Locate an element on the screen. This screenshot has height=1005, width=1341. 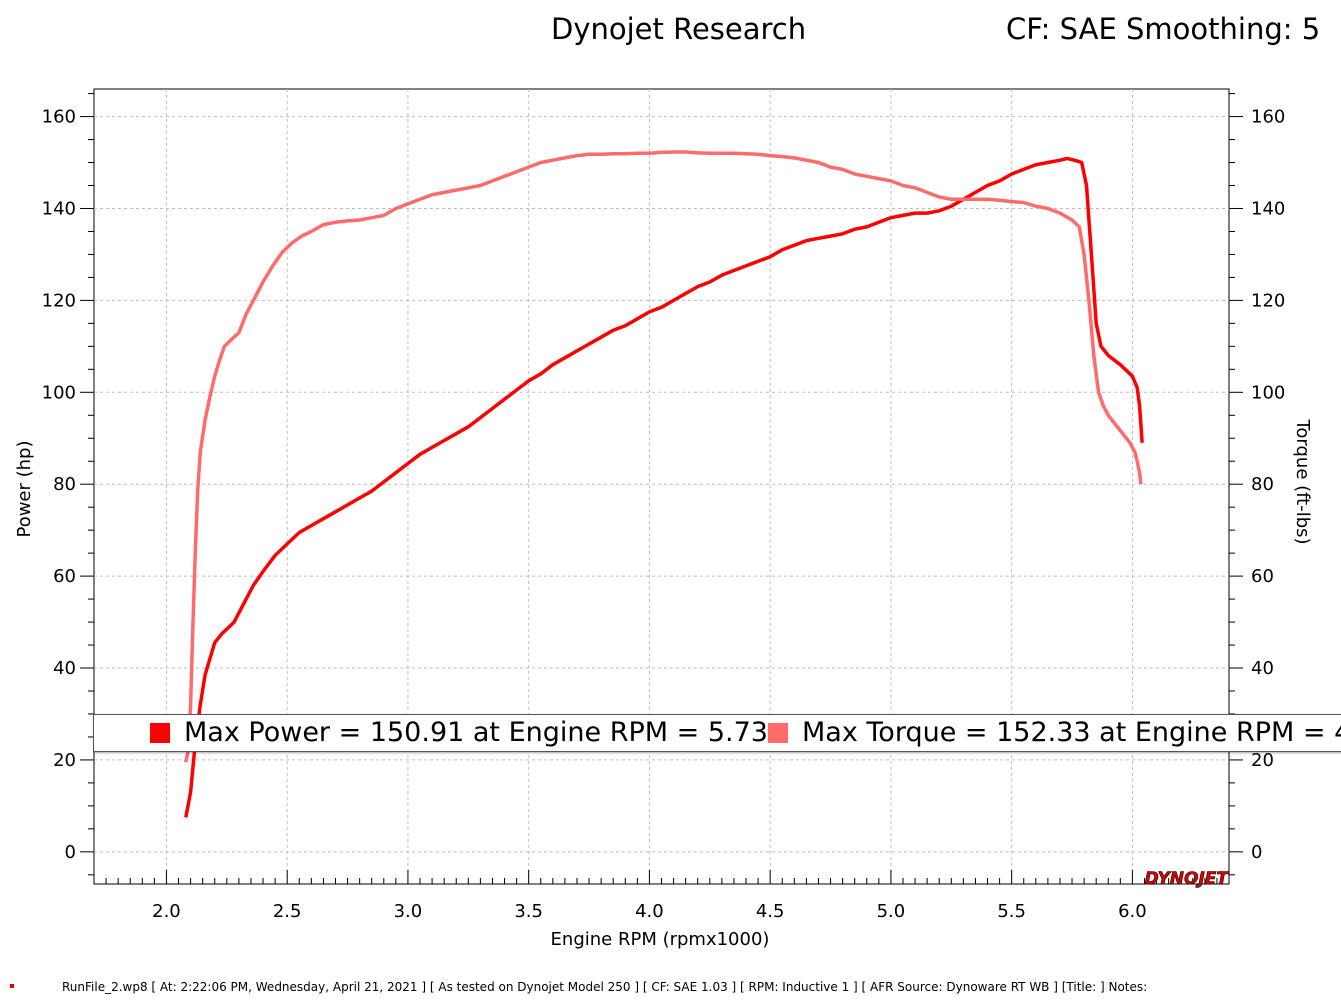
y-right-tick-label: 60 is located at coordinates (1262, 576).